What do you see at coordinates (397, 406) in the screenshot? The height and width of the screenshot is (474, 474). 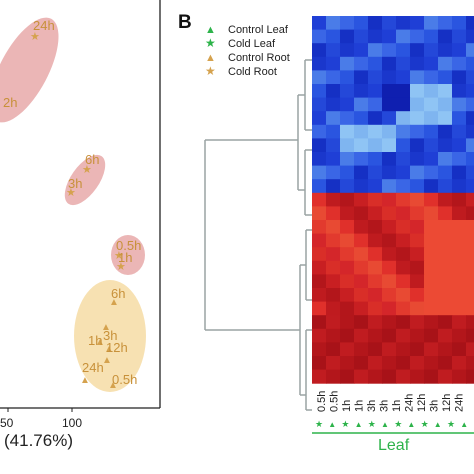 I see `column-label: 1h` at bounding box center [397, 406].